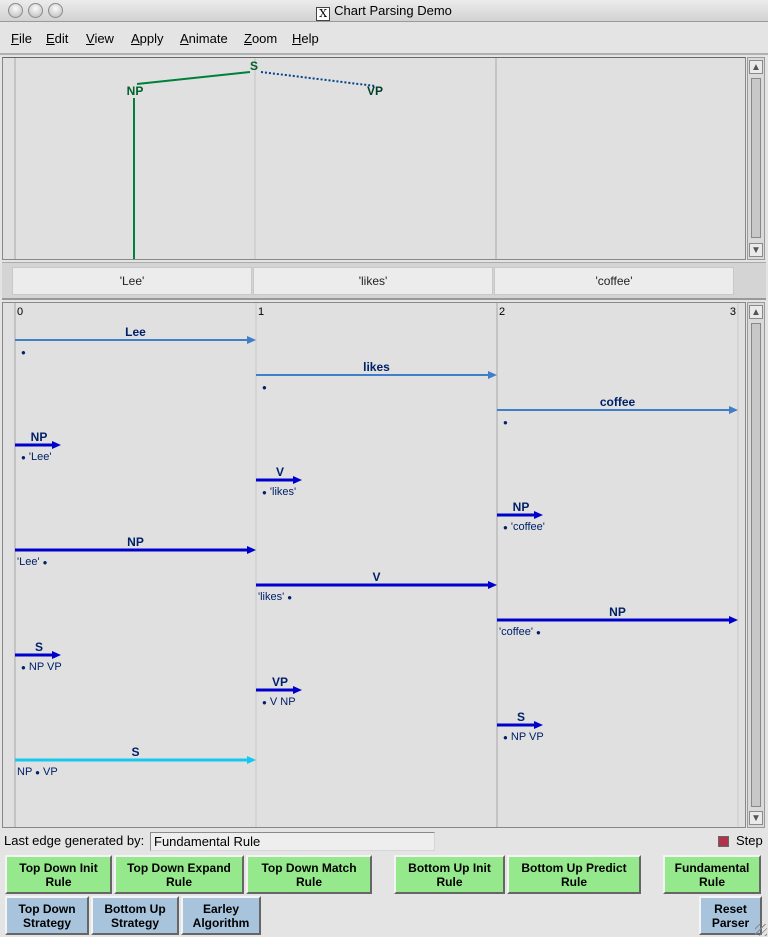 The image size is (768, 937). I want to click on menu-apply: Apply, so click(147, 38).